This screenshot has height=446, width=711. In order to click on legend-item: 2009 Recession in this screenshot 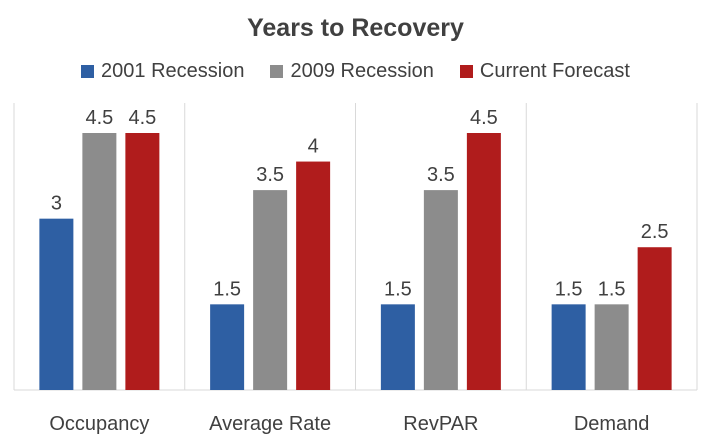, I will do `click(352, 71)`.